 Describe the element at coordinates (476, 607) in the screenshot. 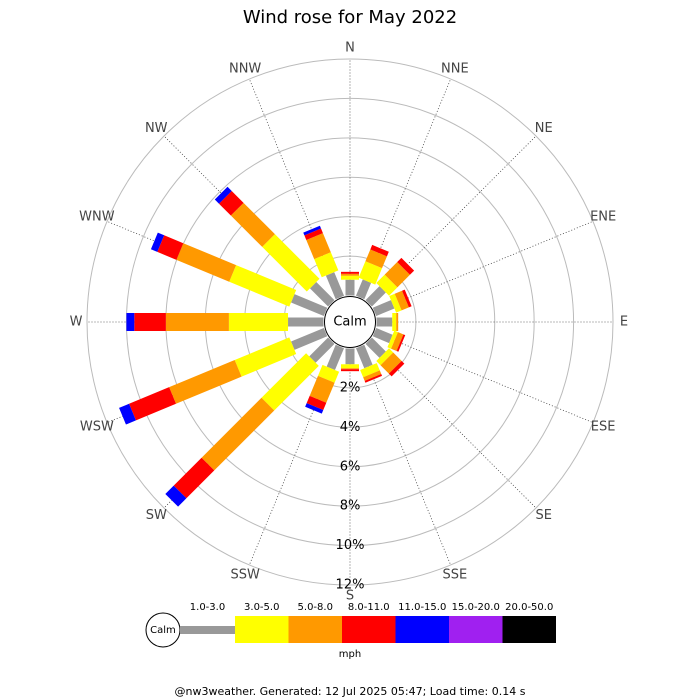

I see `legend-label: 15.0-20.0` at that location.